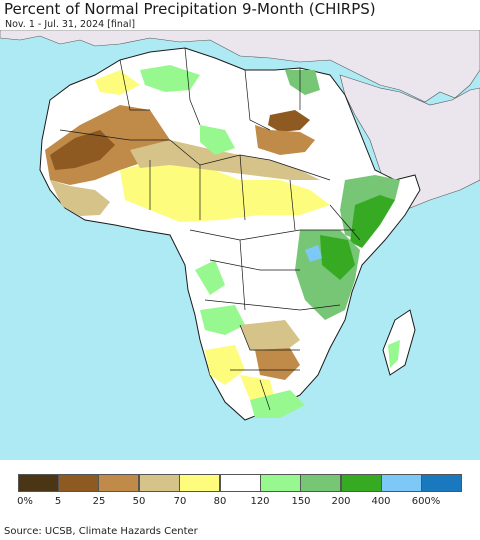 This screenshot has height=540, width=480. What do you see at coordinates (180, 501) in the screenshot?
I see `legend-tick: 70` at bounding box center [180, 501].